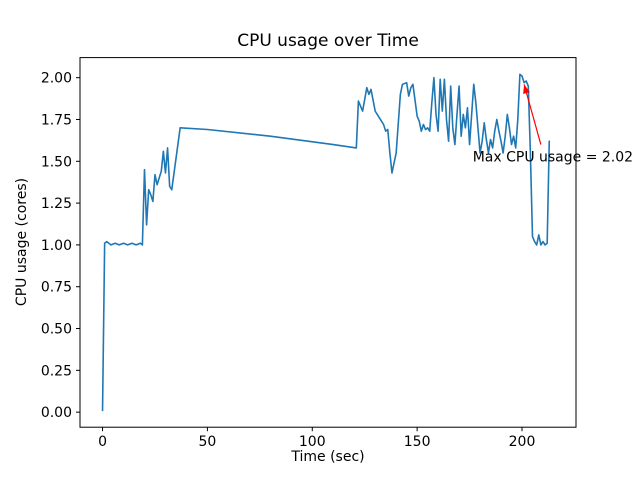 This screenshot has width=640, height=480. Describe the element at coordinates (553, 157) in the screenshot. I see `max-annotation-text: Max CPU usage = 2.02` at that location.